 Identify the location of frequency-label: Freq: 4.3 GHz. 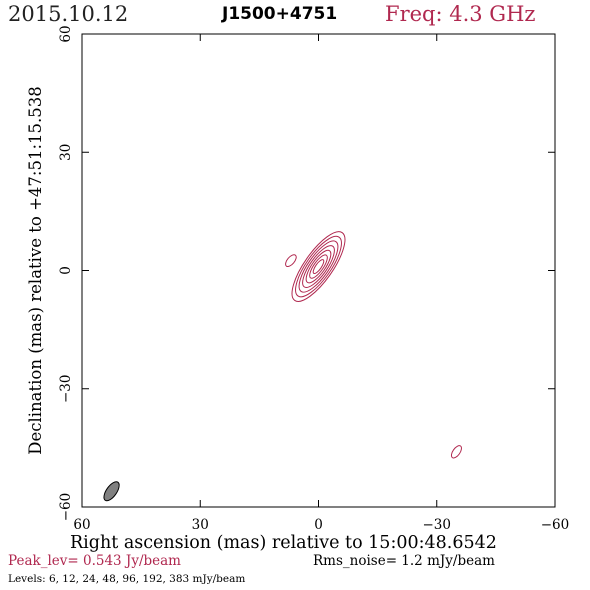
(460, 14).